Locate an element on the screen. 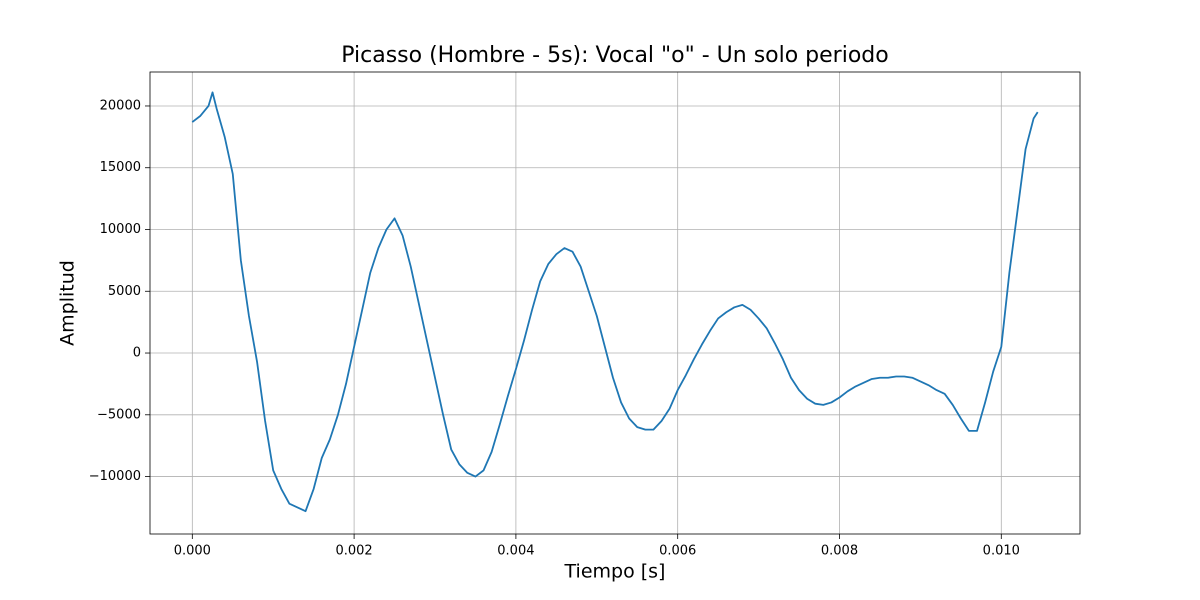  y-tick-label: −5000 is located at coordinates (119, 414).